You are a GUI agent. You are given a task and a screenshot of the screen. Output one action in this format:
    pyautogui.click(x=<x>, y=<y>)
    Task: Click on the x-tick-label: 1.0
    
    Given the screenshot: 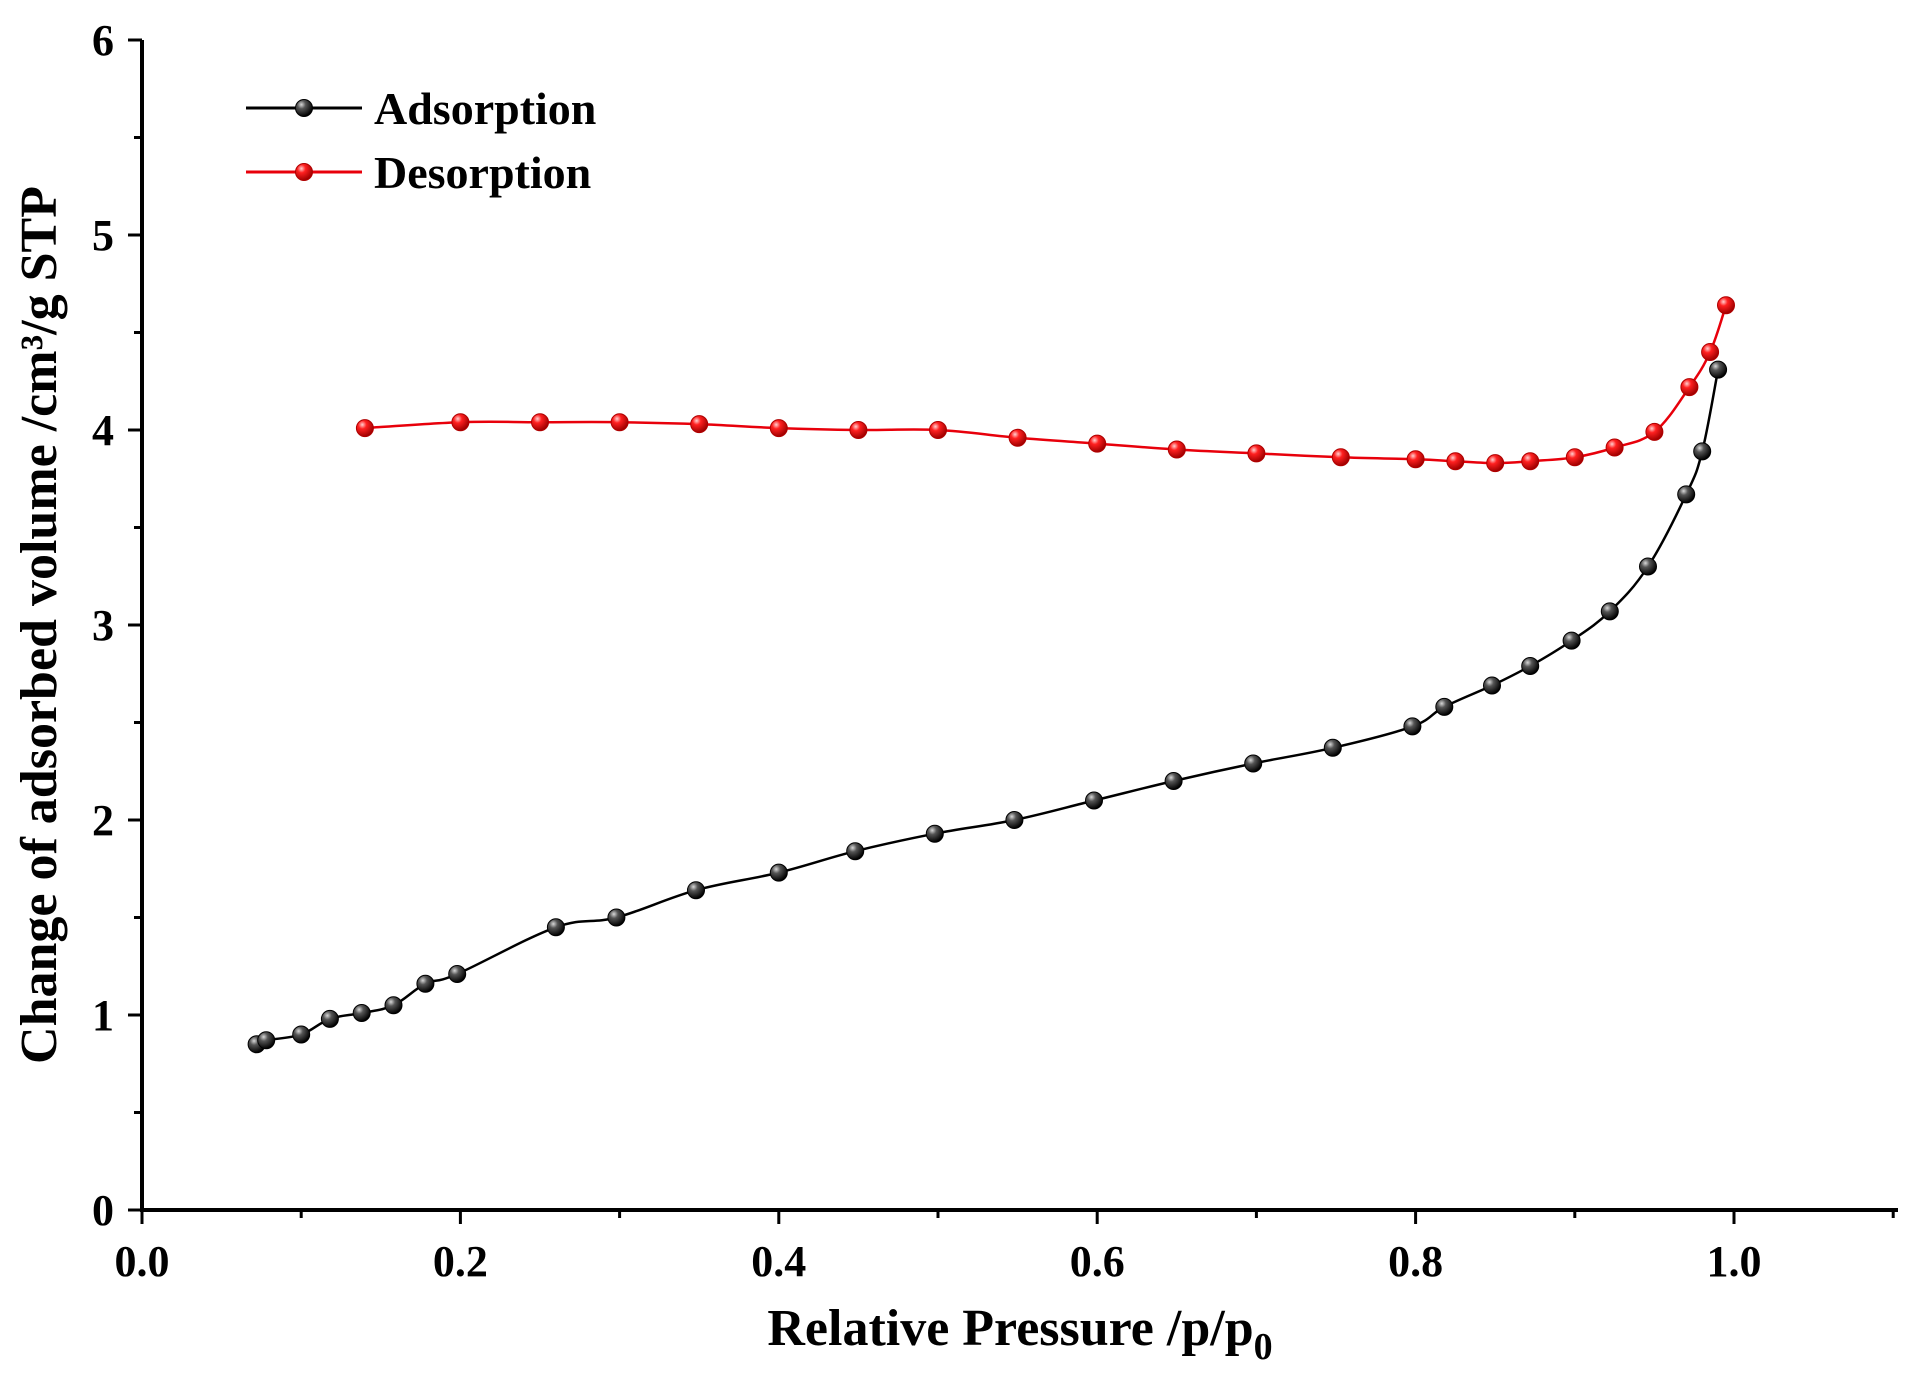 What is the action you would take?
    pyautogui.click(x=1734, y=1261)
    